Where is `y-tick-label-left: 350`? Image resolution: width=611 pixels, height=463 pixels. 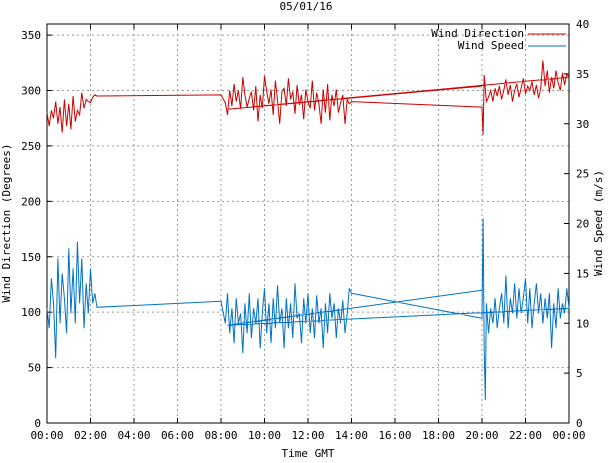
y-tick-label-left: 350 is located at coordinates (31, 35).